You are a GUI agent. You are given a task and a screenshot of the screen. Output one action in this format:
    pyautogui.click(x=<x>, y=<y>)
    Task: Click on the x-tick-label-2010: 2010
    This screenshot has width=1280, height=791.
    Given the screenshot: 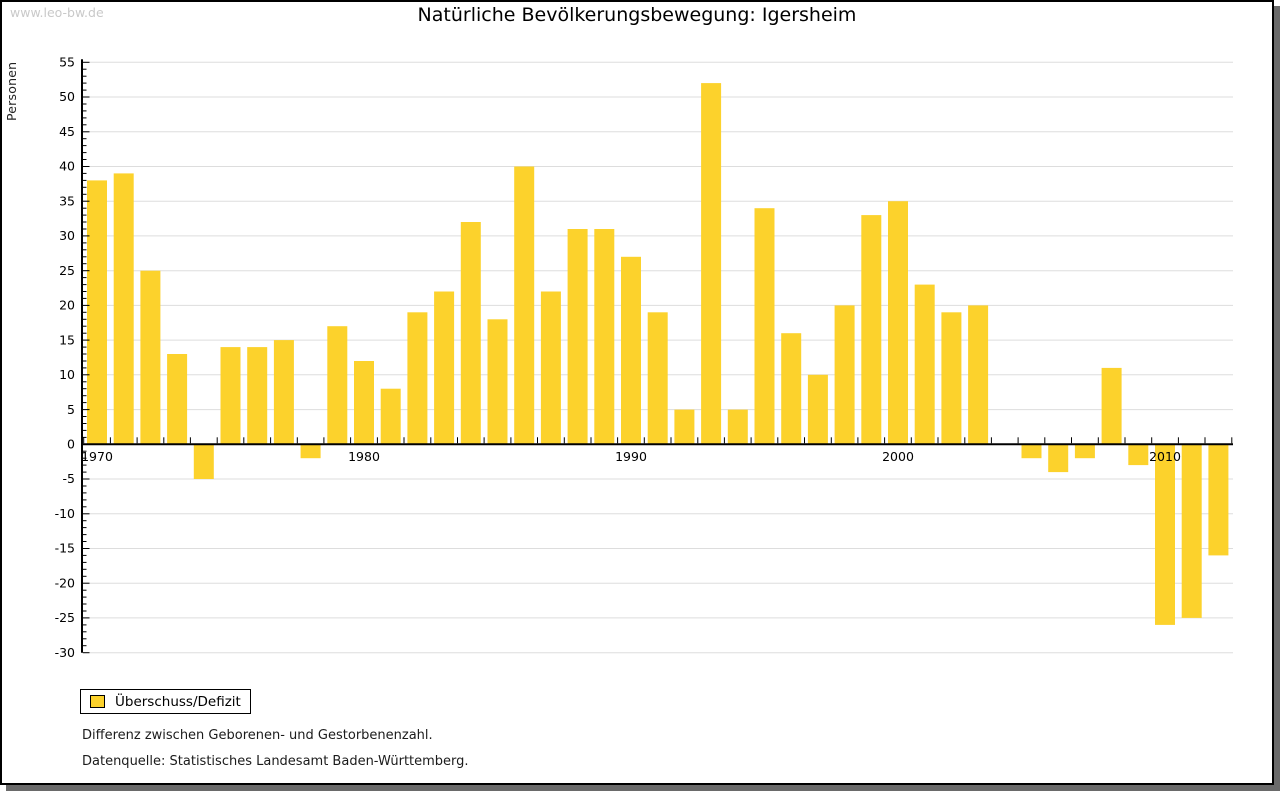 What is the action you would take?
    pyautogui.click(x=1165, y=456)
    